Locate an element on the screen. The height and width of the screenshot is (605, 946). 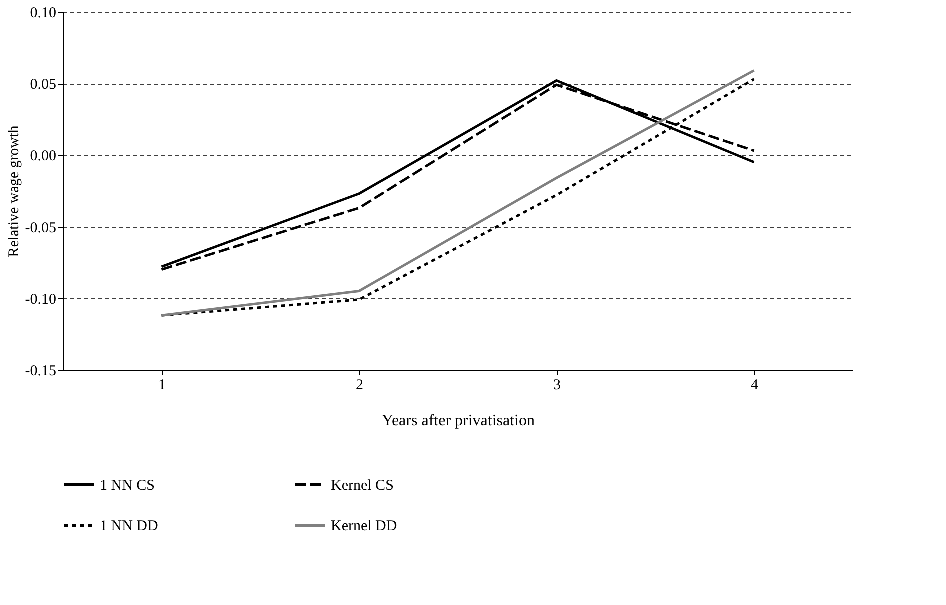
legend-label: 1 NN CS is located at coordinates (128, 486).